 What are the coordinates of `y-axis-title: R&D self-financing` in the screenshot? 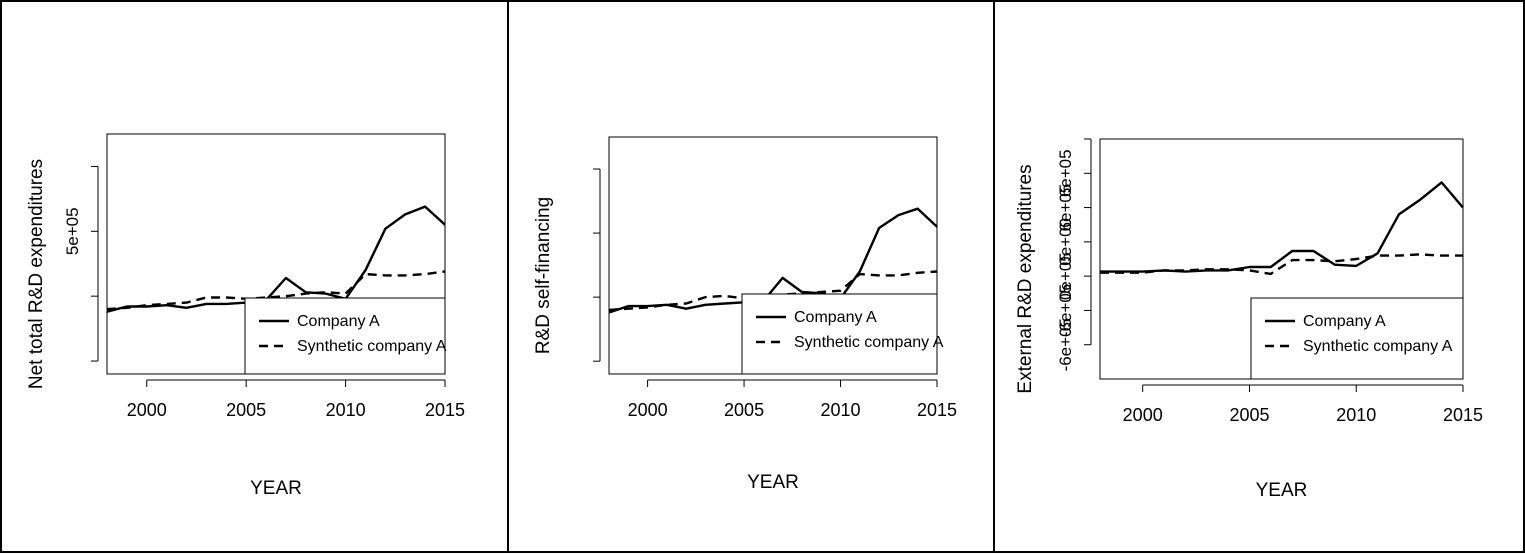 It's located at (543, 275).